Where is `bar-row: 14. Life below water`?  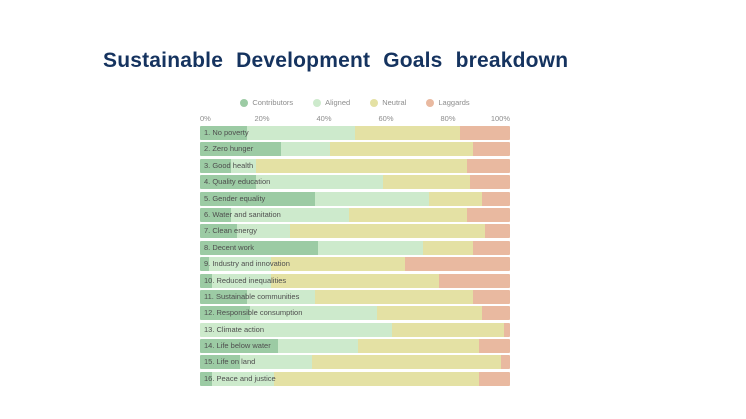
bar-row: 14. Life below water is located at coordinates (355, 346).